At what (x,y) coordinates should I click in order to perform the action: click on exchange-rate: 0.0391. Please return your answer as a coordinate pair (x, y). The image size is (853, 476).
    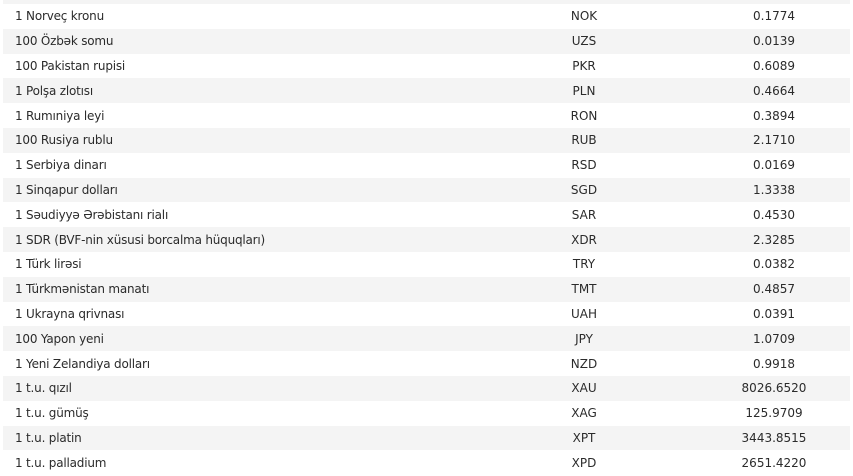
    Looking at the image, I should click on (774, 313).